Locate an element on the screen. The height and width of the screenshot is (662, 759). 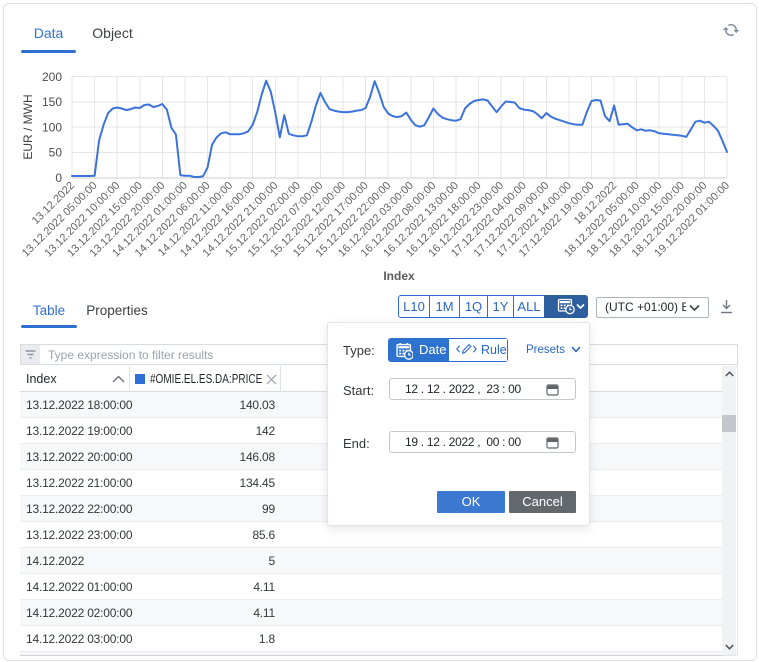
svg-text: 150 is located at coordinates (52, 102).